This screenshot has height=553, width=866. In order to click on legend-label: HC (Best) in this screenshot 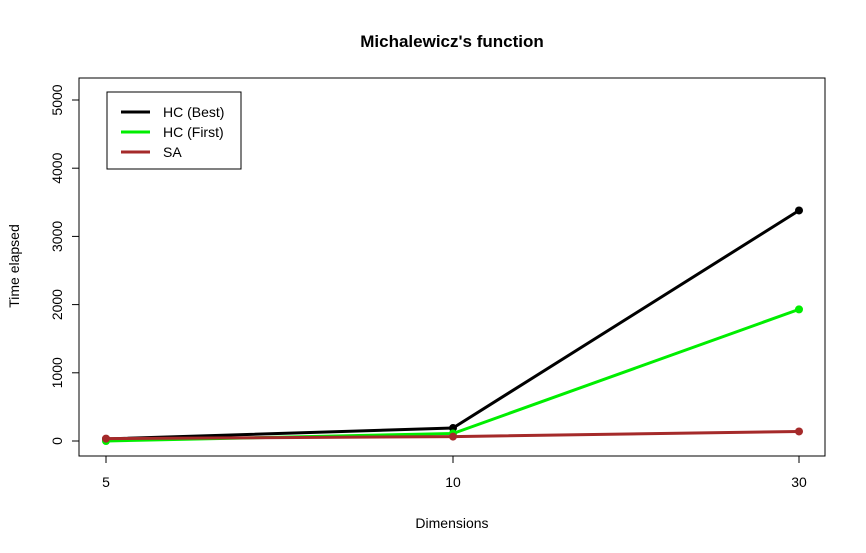, I will do `click(193, 112)`.